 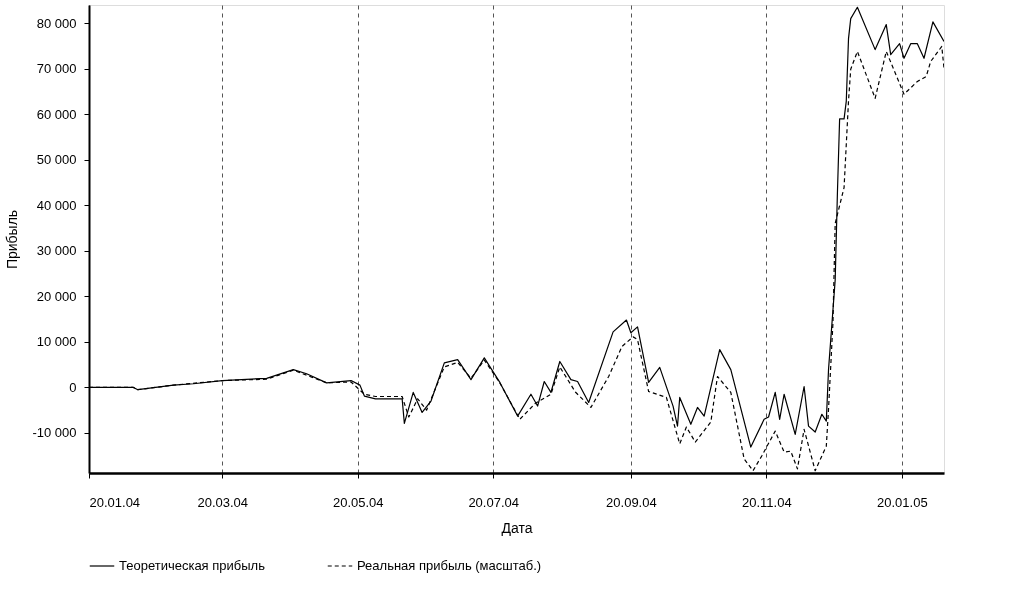 What do you see at coordinates (358, 502) in the screenshot?
I see `x-tick-label: 20.05.04` at bounding box center [358, 502].